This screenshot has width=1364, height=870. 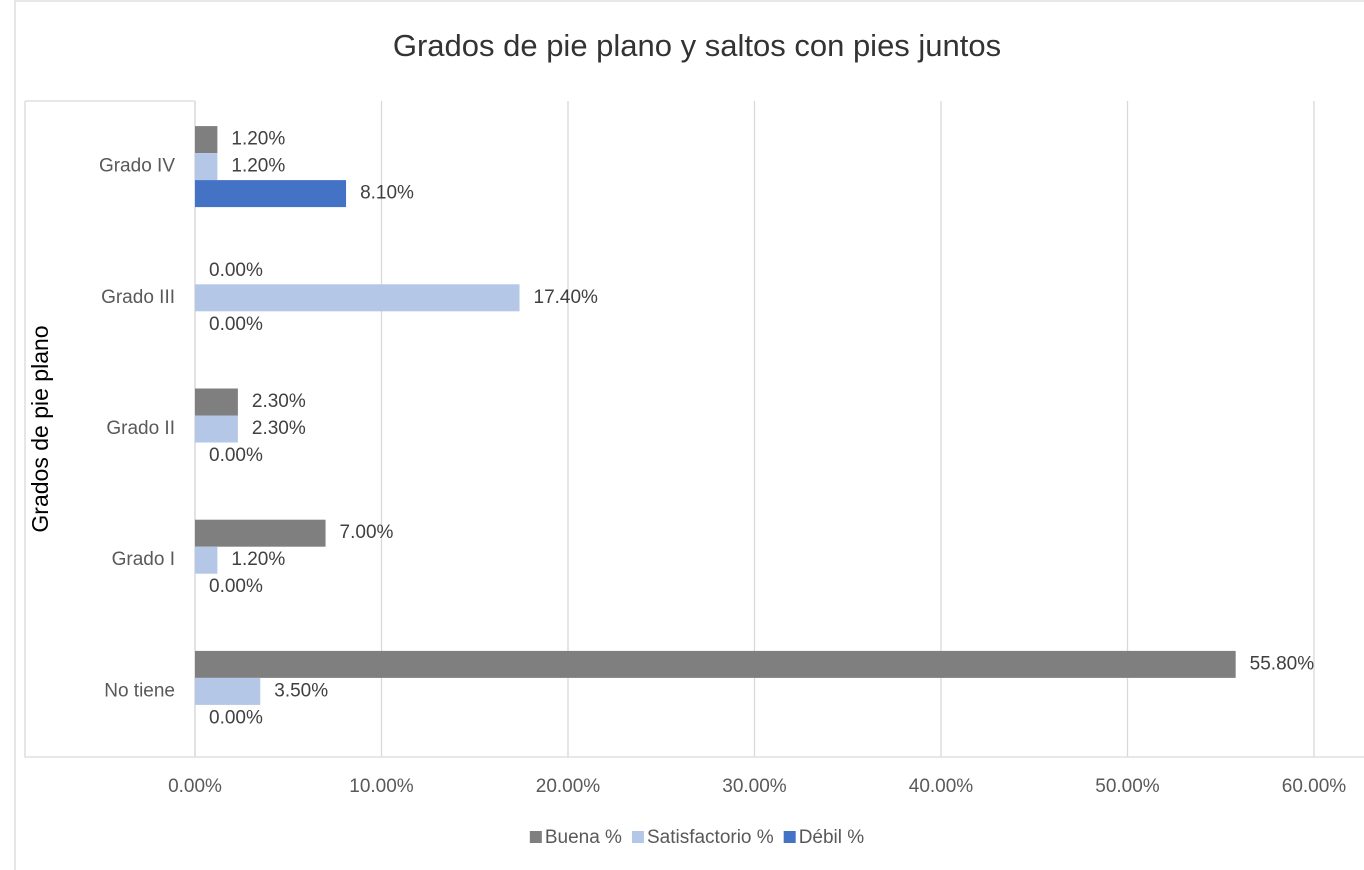 What do you see at coordinates (139, 690) in the screenshot?
I see `y-tick-label: No tiene` at bounding box center [139, 690].